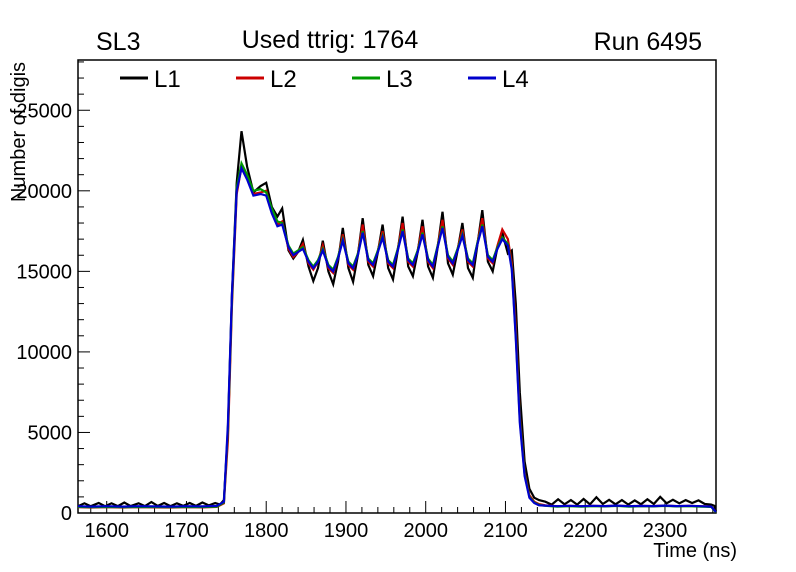  What do you see at coordinates (665, 531) in the screenshot?
I see `x-tick-label: 2300` at bounding box center [665, 531].